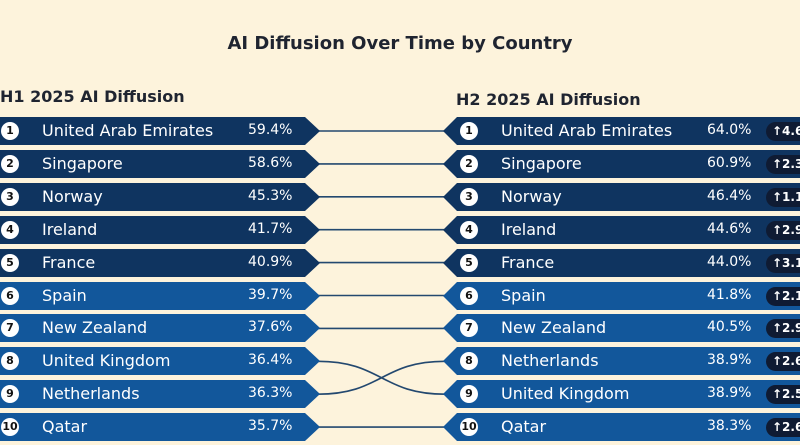  I want to click on rank-badge: 7, so click(10, 328).